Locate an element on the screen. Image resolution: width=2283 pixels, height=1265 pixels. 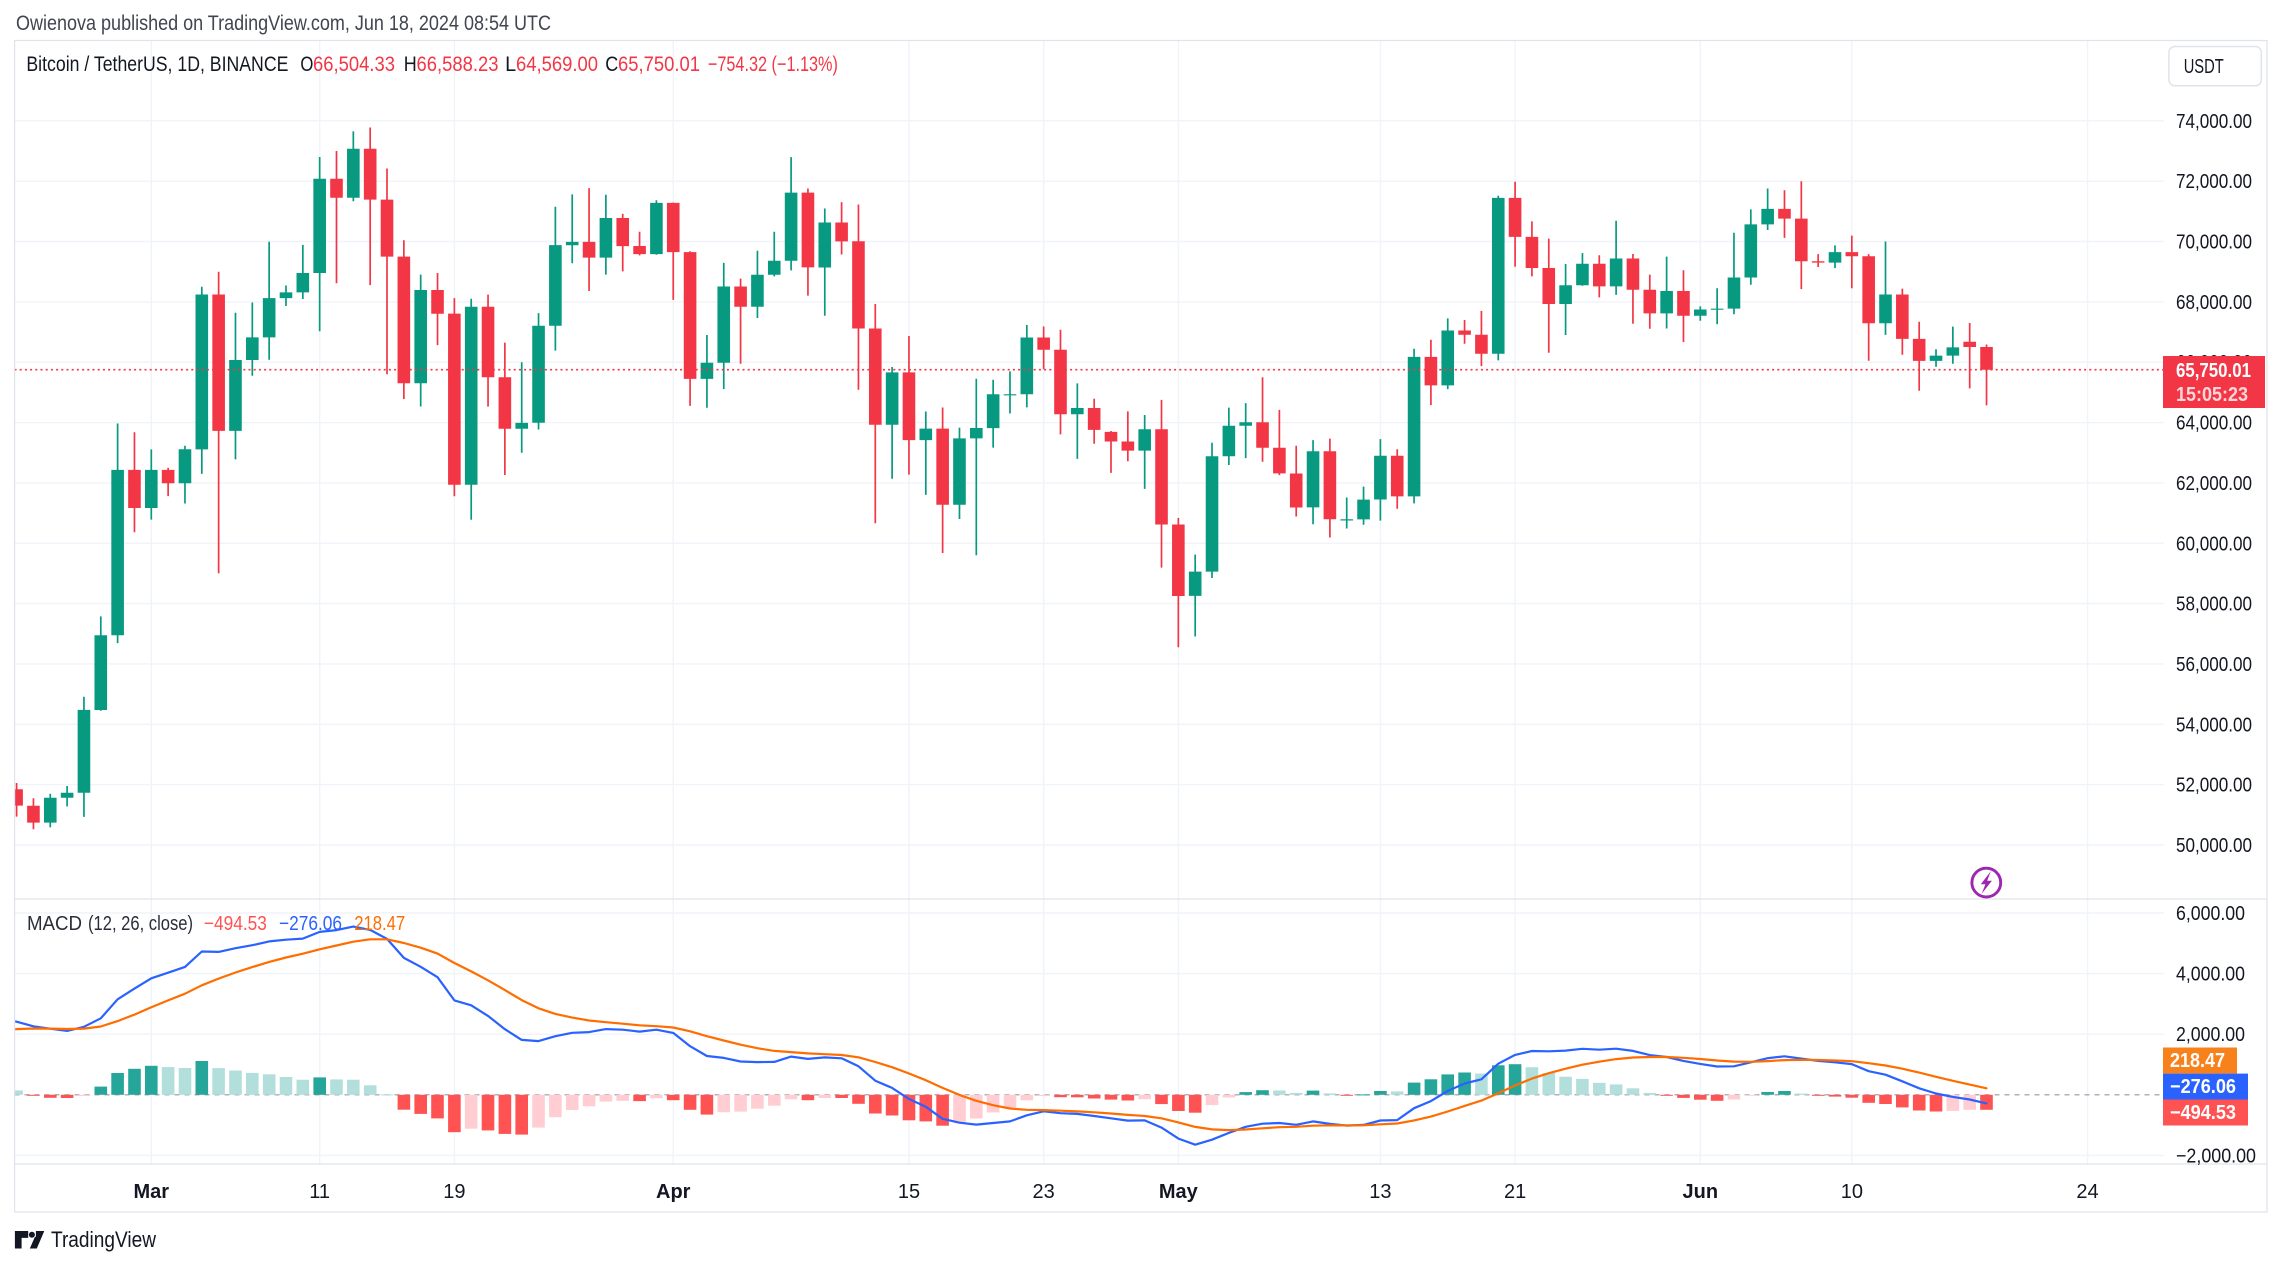
svg-text: 23 is located at coordinates (1044, 1192).